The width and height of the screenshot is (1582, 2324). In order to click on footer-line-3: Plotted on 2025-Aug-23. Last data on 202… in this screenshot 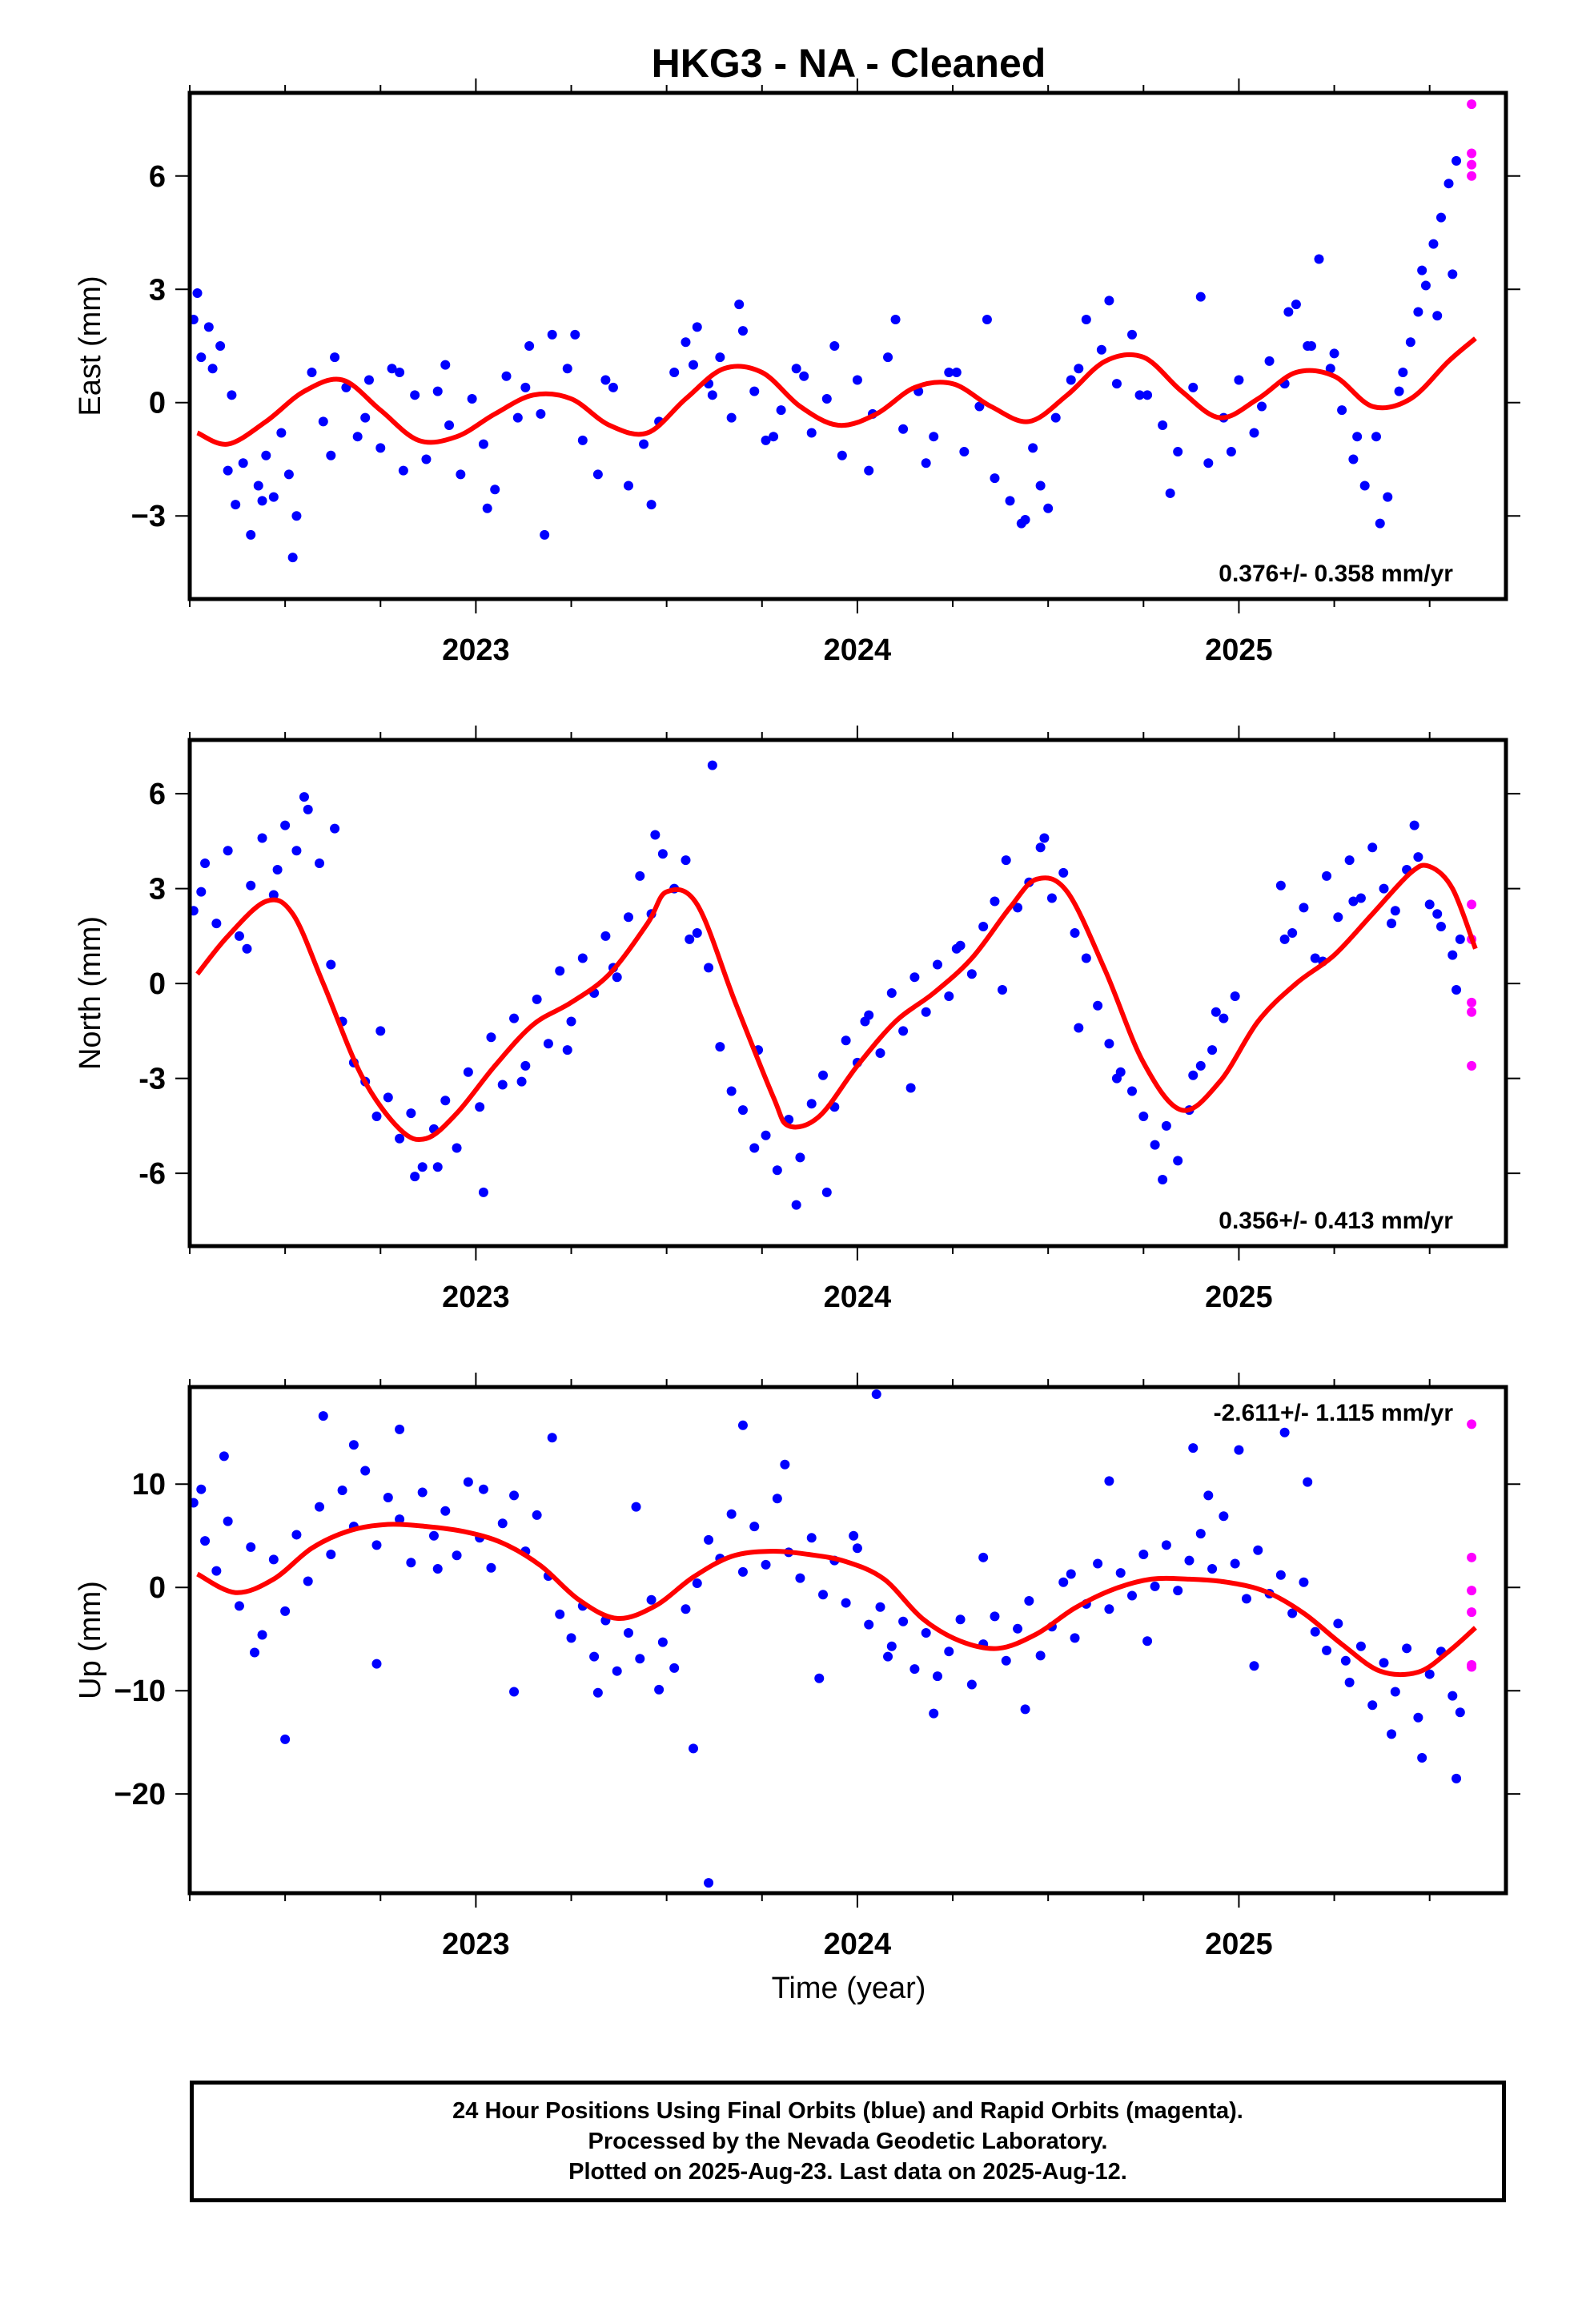, I will do `click(847, 2172)`.